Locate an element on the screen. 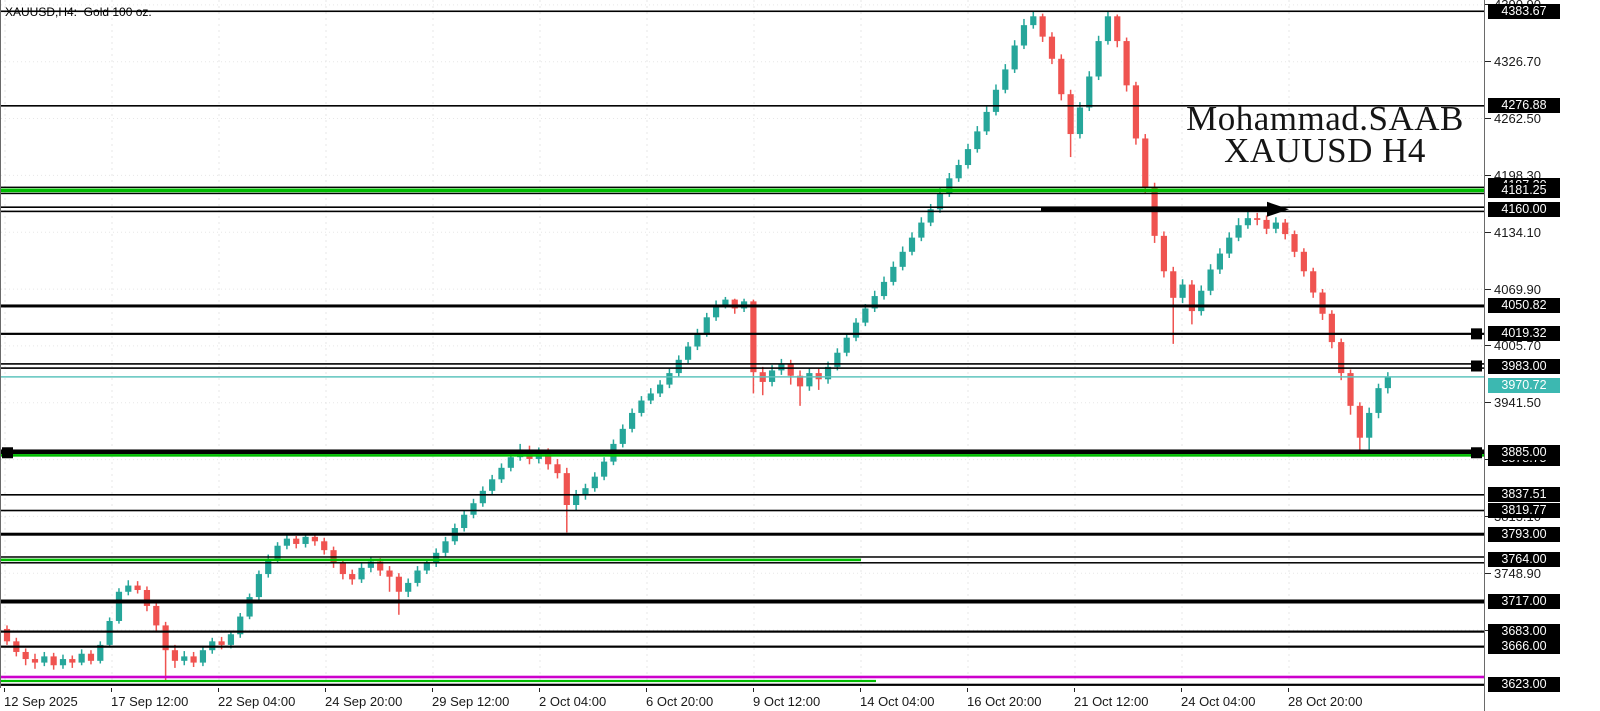 This screenshot has width=1600, height=711. price-level-label: 3717.00 is located at coordinates (1524, 601).